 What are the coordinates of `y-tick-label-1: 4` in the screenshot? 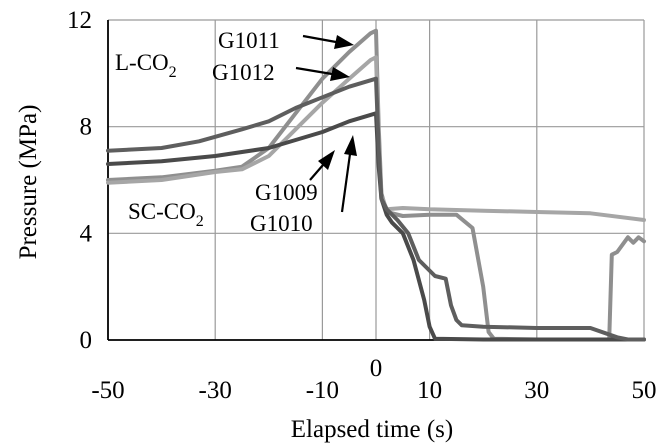 It's located at (86, 233).